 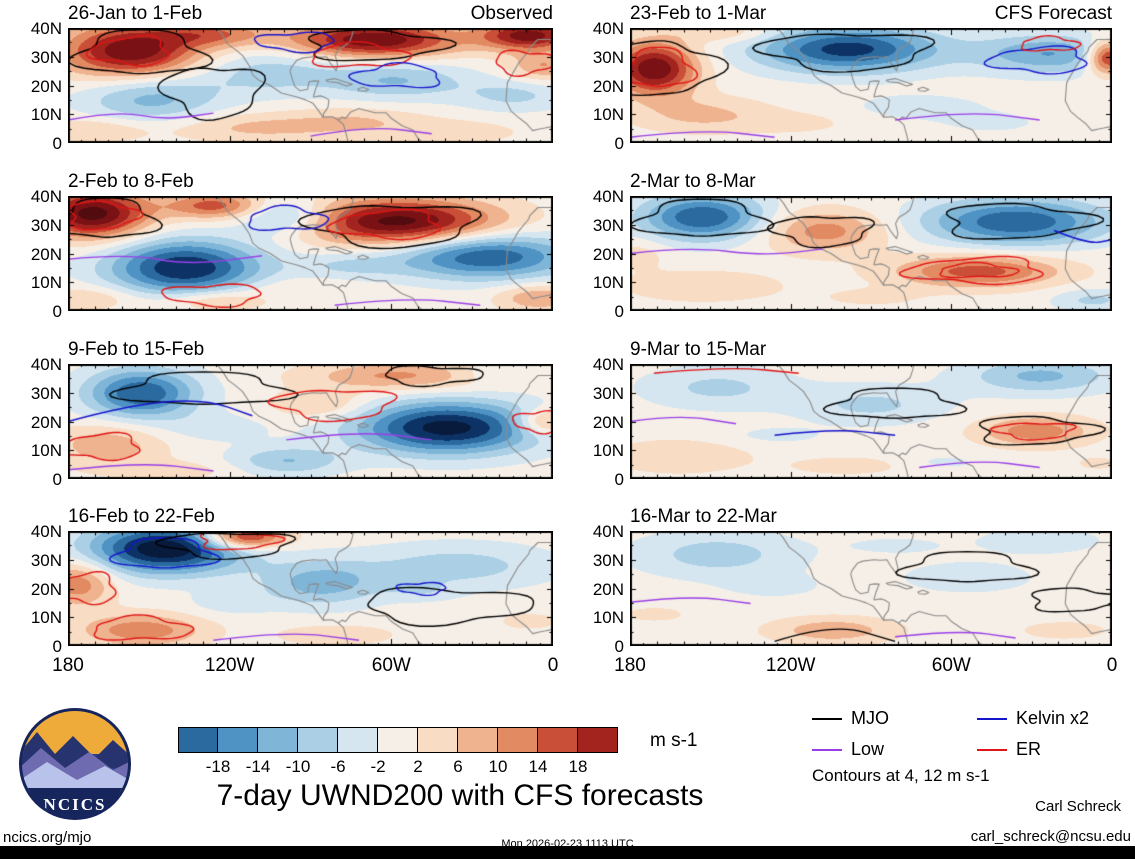 I want to click on credit-email: carl_schreck@ncsu.edu, so click(x=1050, y=836).